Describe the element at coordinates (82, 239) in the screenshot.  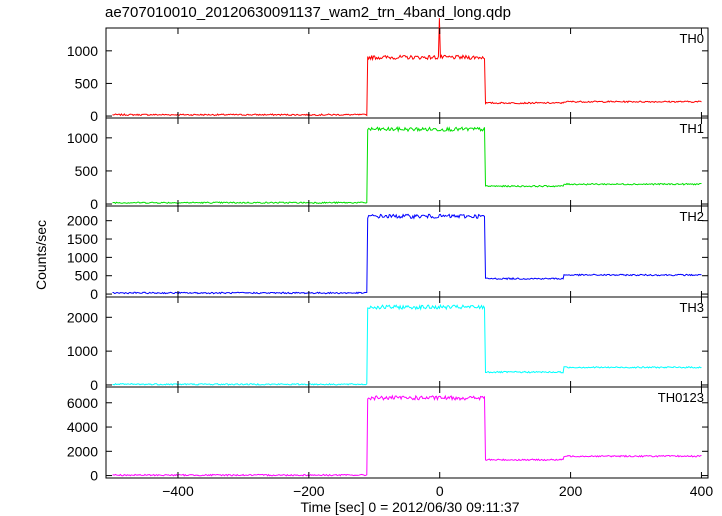
I see `y-tick-label: 1500` at that location.